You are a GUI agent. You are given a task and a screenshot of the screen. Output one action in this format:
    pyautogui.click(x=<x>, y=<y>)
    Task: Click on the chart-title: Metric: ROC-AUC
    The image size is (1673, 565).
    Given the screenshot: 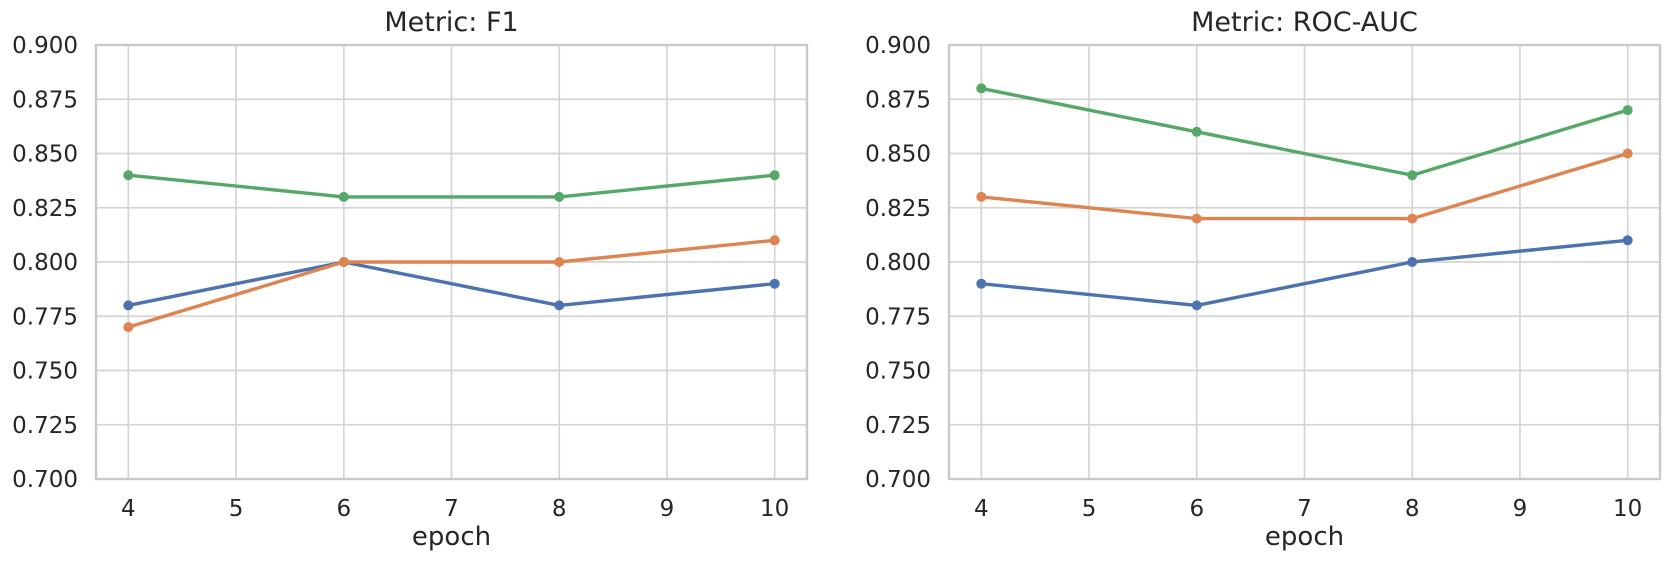 What is the action you would take?
    pyautogui.click(x=1304, y=22)
    